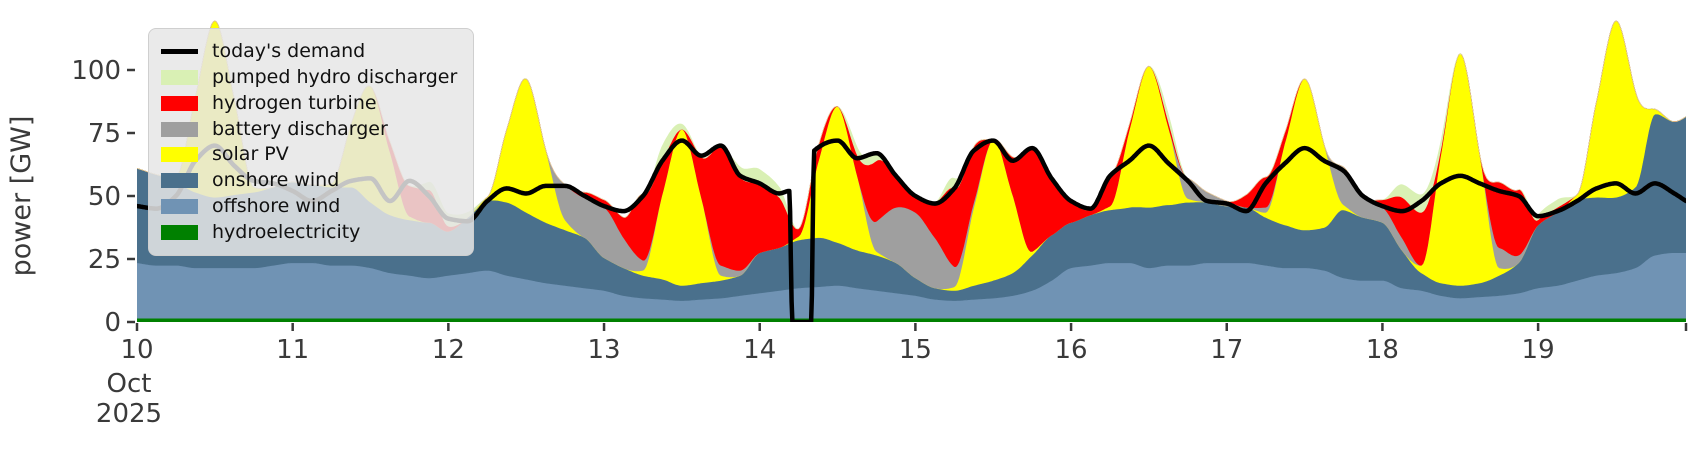  I want to click on legend-item-offshore-wind: offshore wind, so click(311, 206).